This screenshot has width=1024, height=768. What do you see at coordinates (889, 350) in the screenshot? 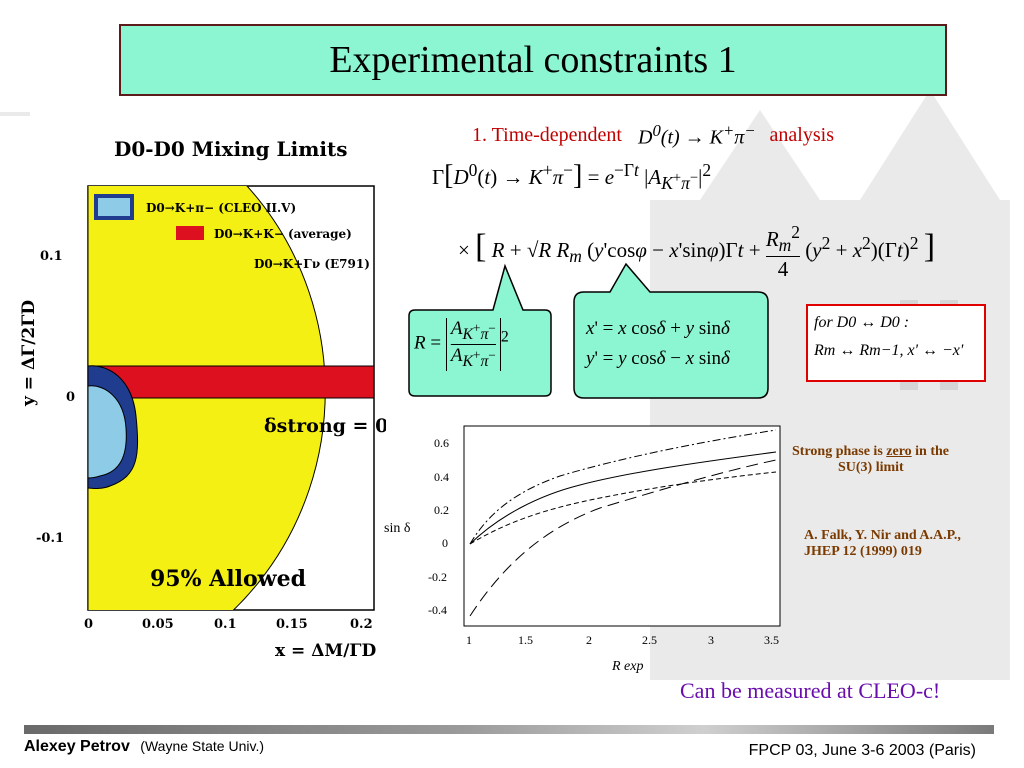
I see `constraint-line2: Rm ↔ Rm−1, x' ↔ −x'` at bounding box center [889, 350].